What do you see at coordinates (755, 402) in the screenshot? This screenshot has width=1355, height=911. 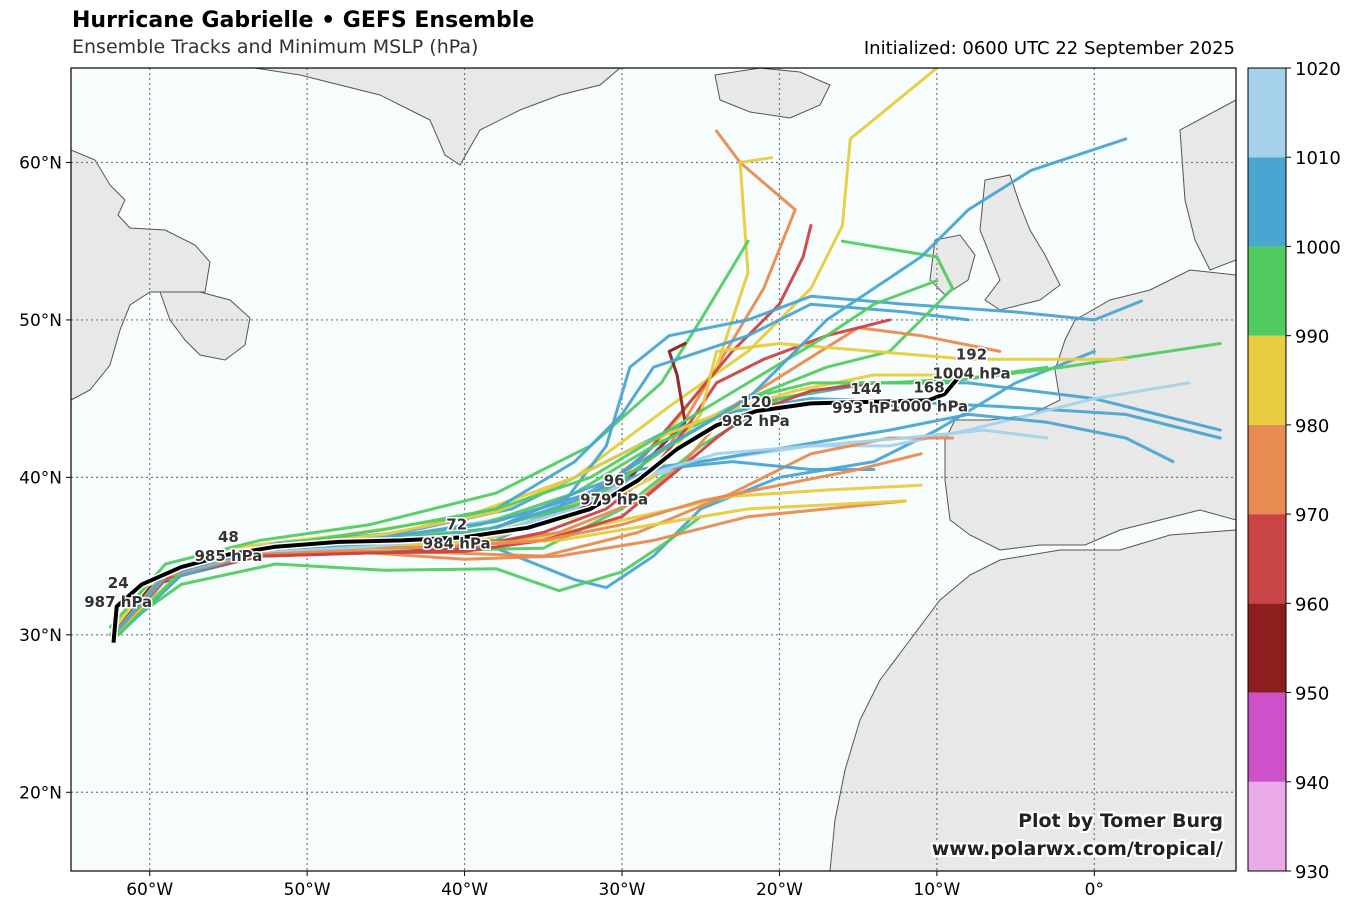 I see `label-hour: 120` at bounding box center [755, 402].